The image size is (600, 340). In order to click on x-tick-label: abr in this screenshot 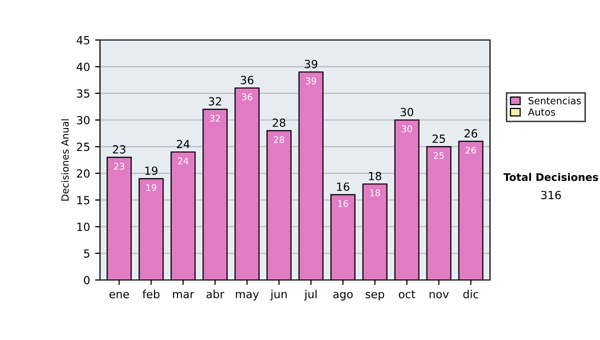, I will do `click(215, 294)`.